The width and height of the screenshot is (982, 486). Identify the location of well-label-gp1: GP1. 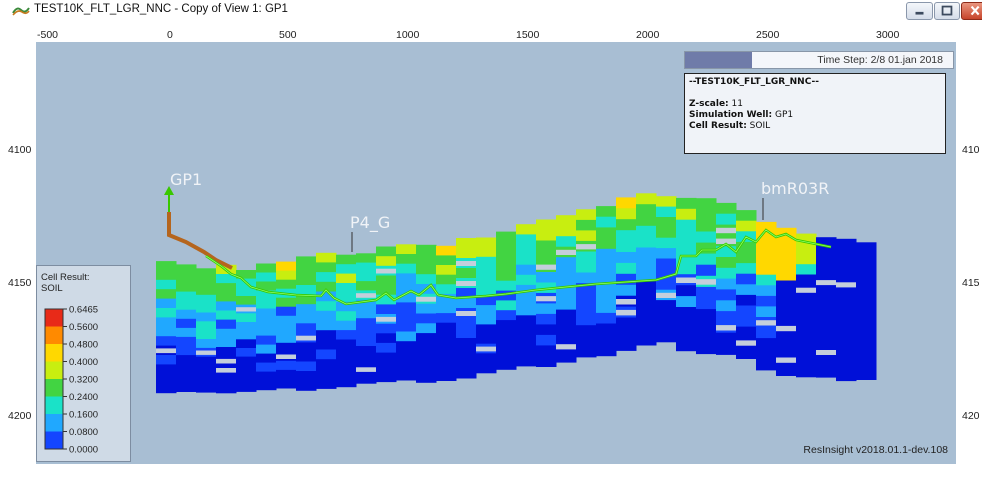
(186, 179).